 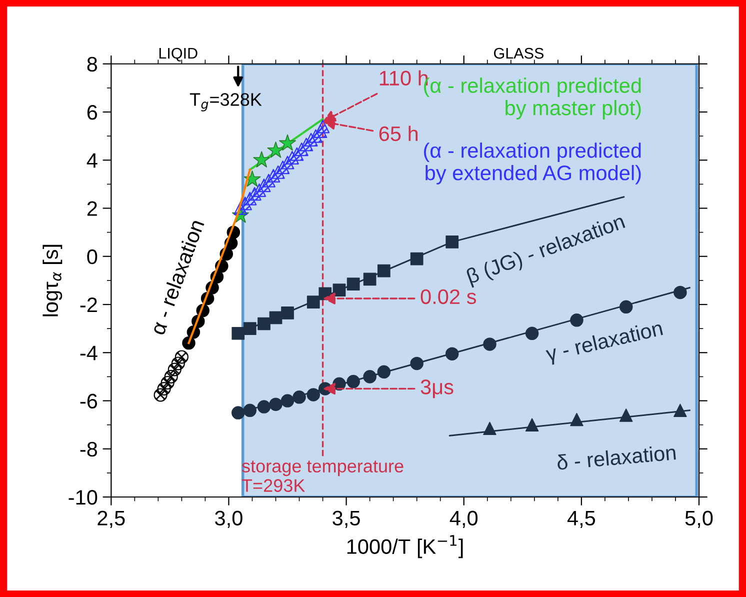 What do you see at coordinates (405, 546) in the screenshot?
I see `x-axis-title: 1000/T [K$^{−1}$]` at bounding box center [405, 546].